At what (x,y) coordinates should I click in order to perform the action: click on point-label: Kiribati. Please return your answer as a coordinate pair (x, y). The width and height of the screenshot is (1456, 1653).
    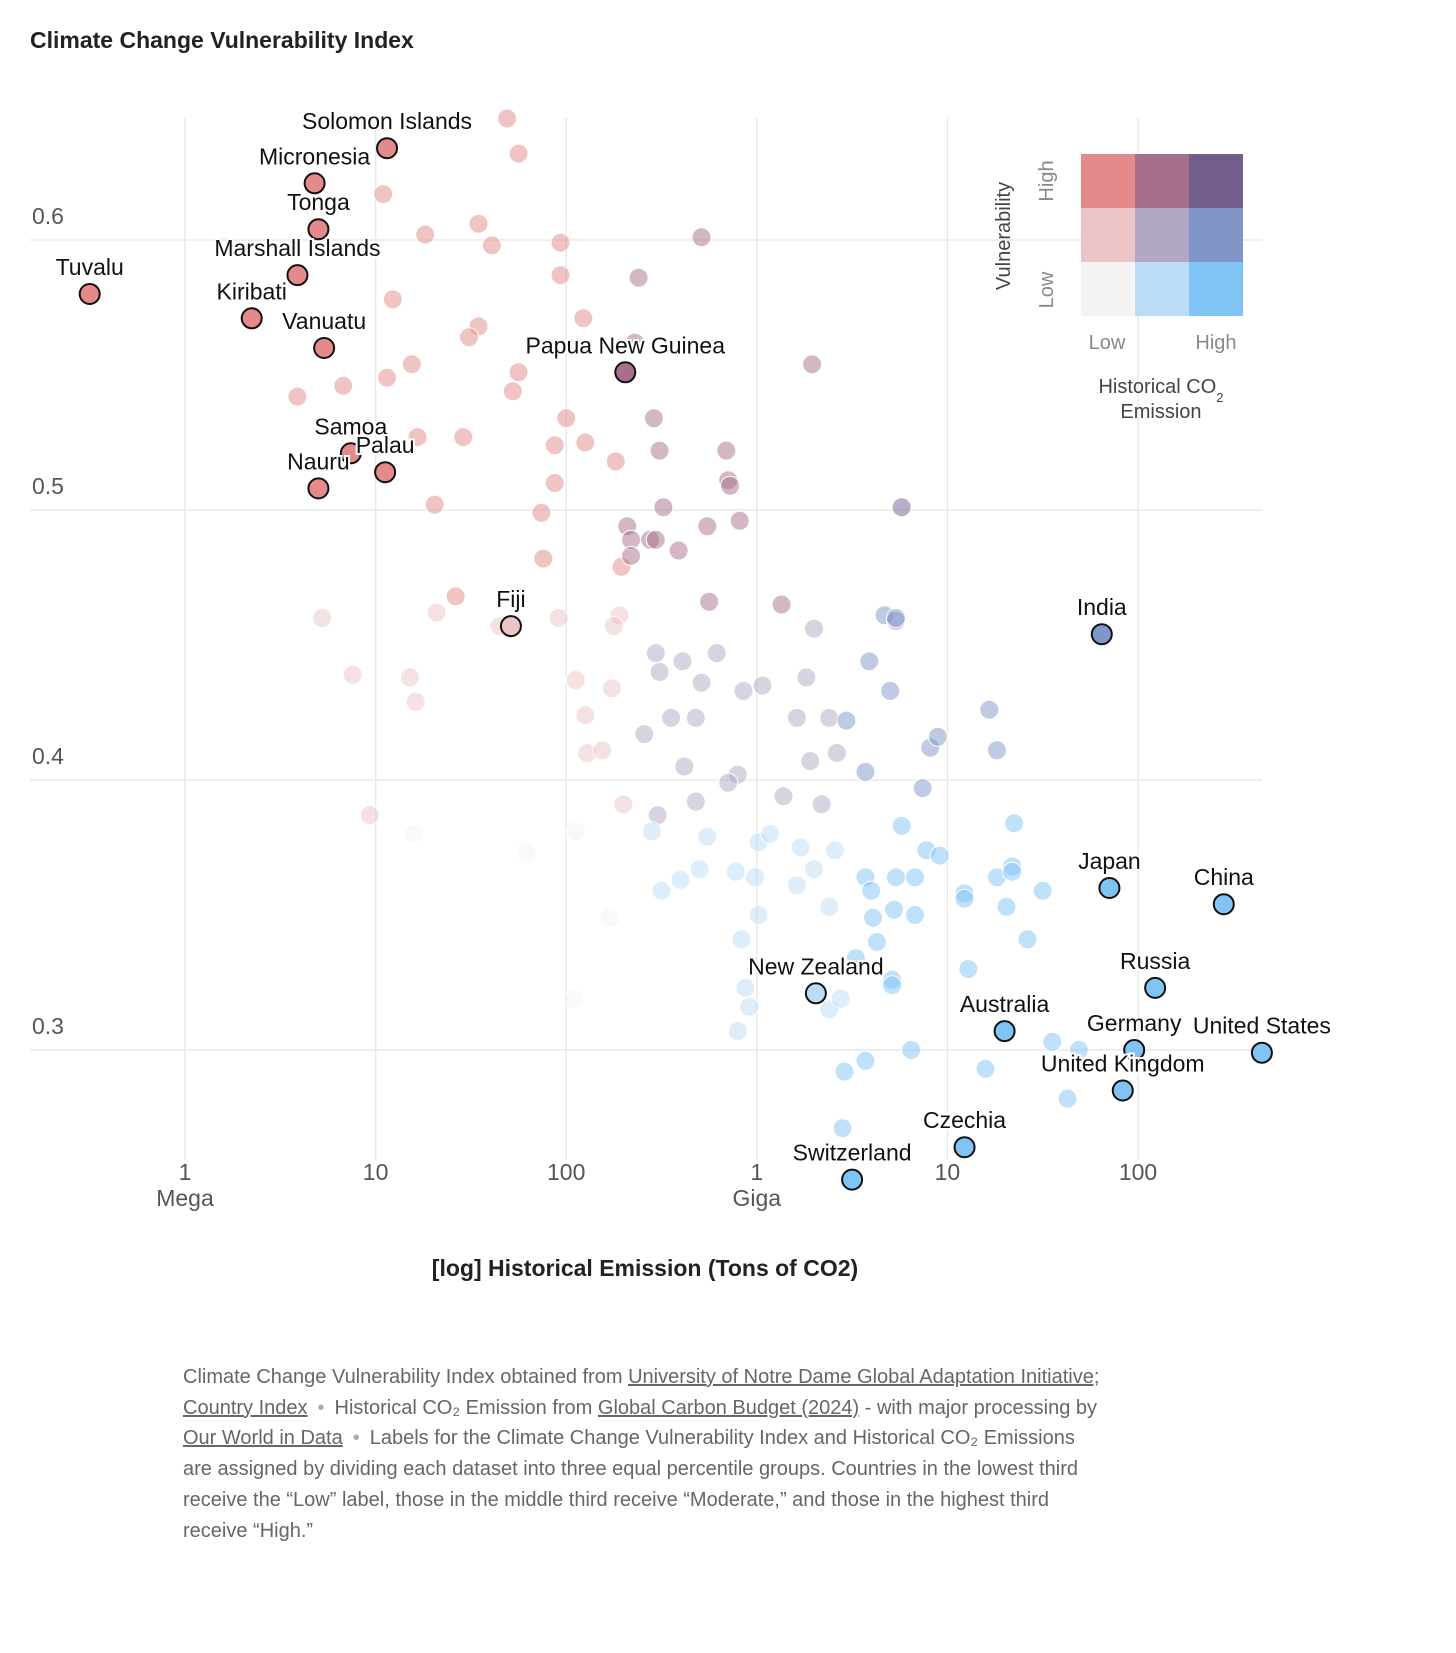
    Looking at the image, I should click on (252, 291).